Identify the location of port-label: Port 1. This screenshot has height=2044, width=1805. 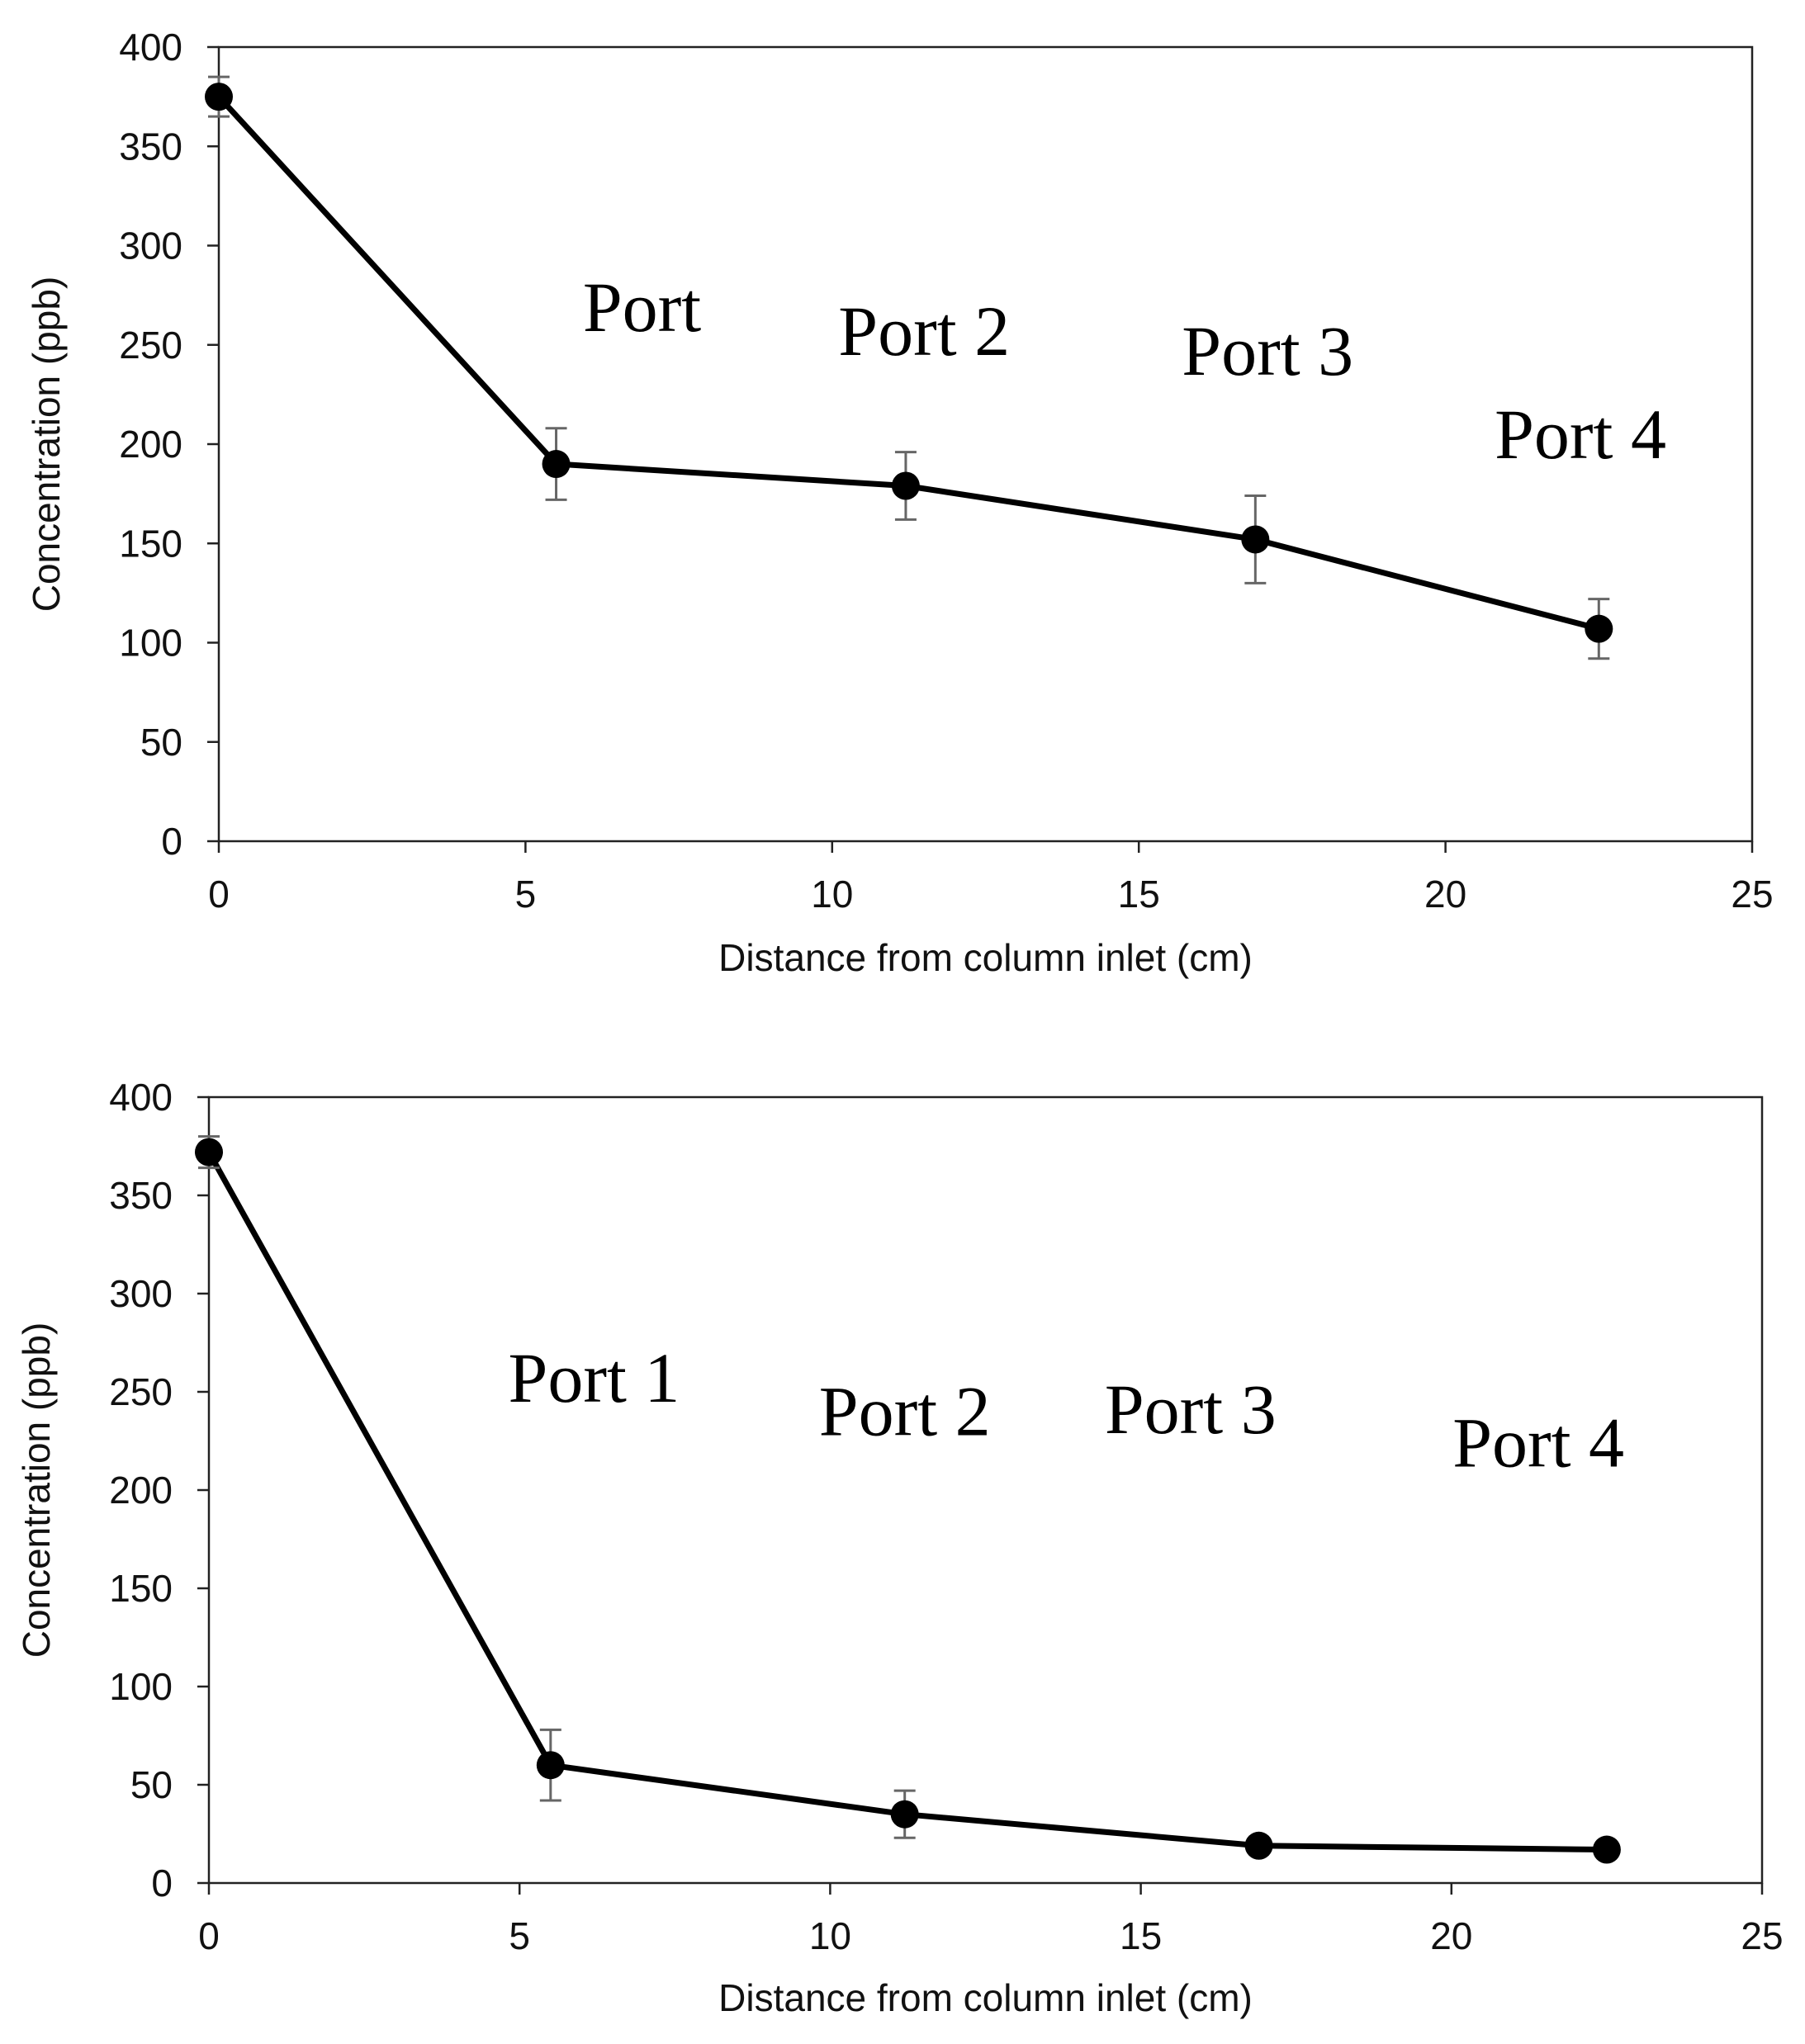
(595, 1377).